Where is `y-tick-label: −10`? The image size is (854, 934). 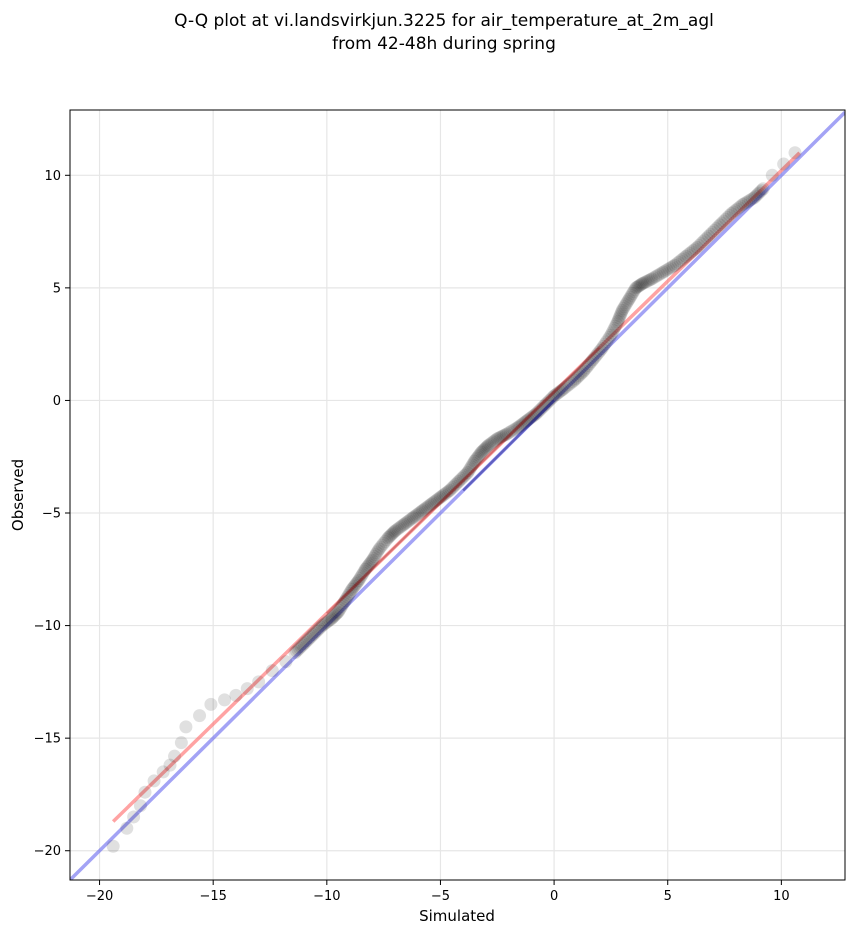 y-tick-label: −10 is located at coordinates (47, 626).